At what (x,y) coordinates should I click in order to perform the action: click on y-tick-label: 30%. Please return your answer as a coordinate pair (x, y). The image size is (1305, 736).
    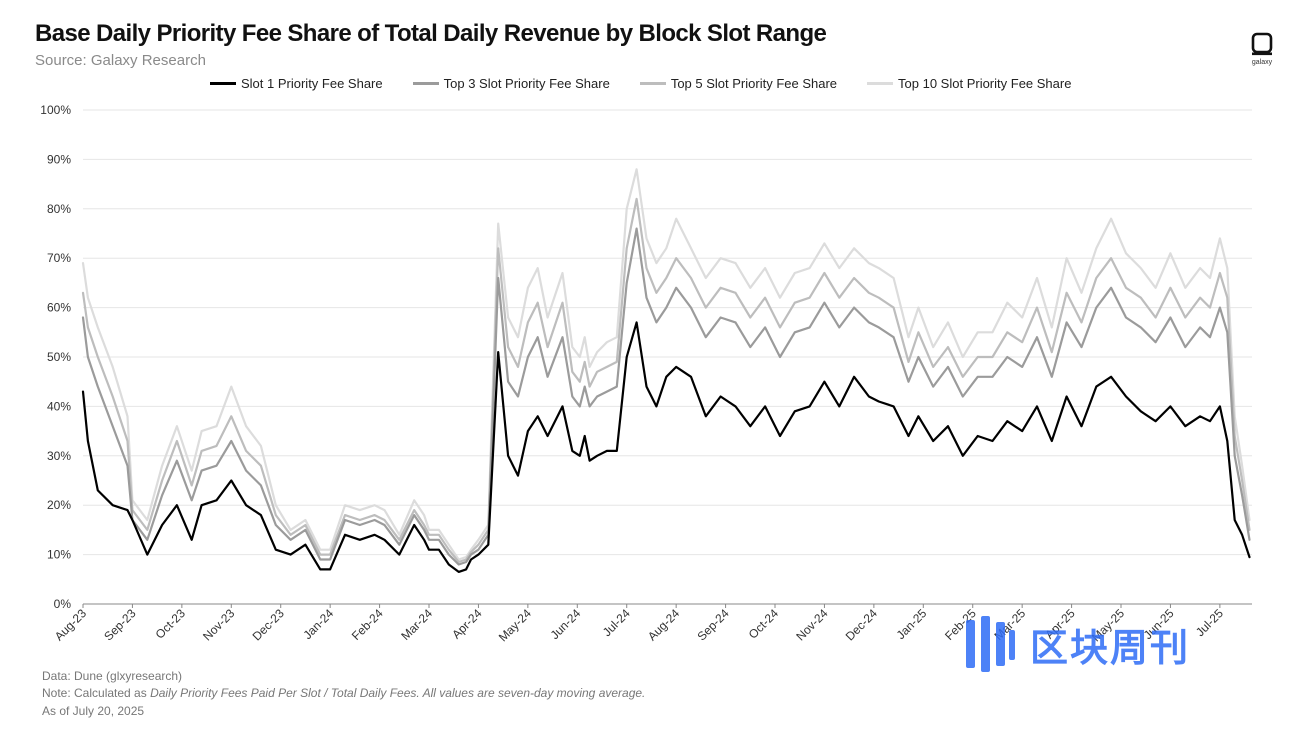
    Looking at the image, I should click on (59, 456).